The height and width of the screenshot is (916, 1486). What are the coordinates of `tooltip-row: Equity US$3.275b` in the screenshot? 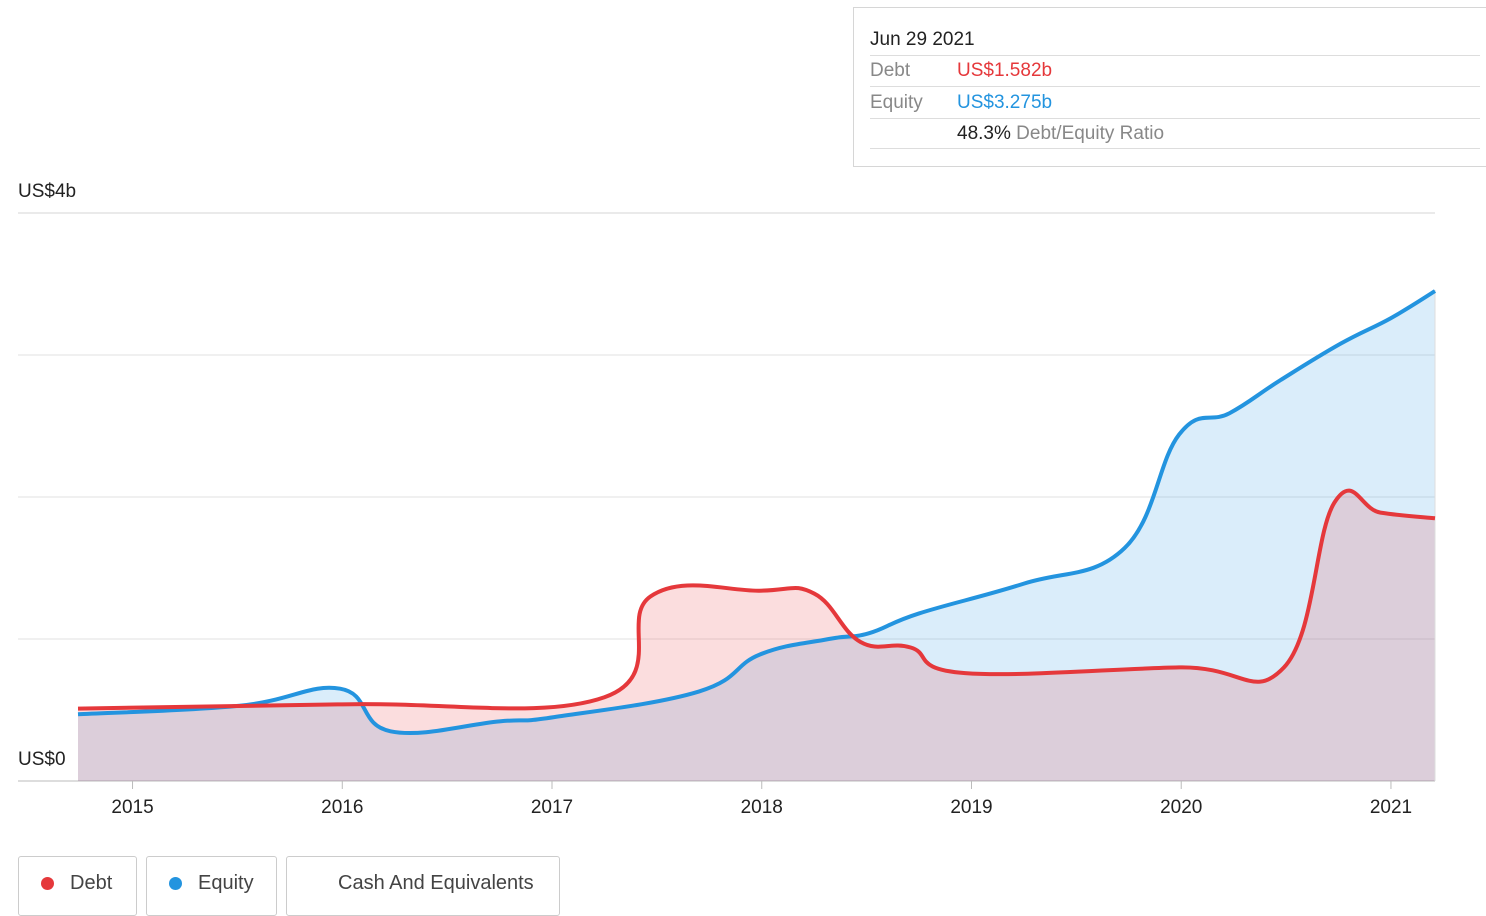 It's located at (1175, 103).